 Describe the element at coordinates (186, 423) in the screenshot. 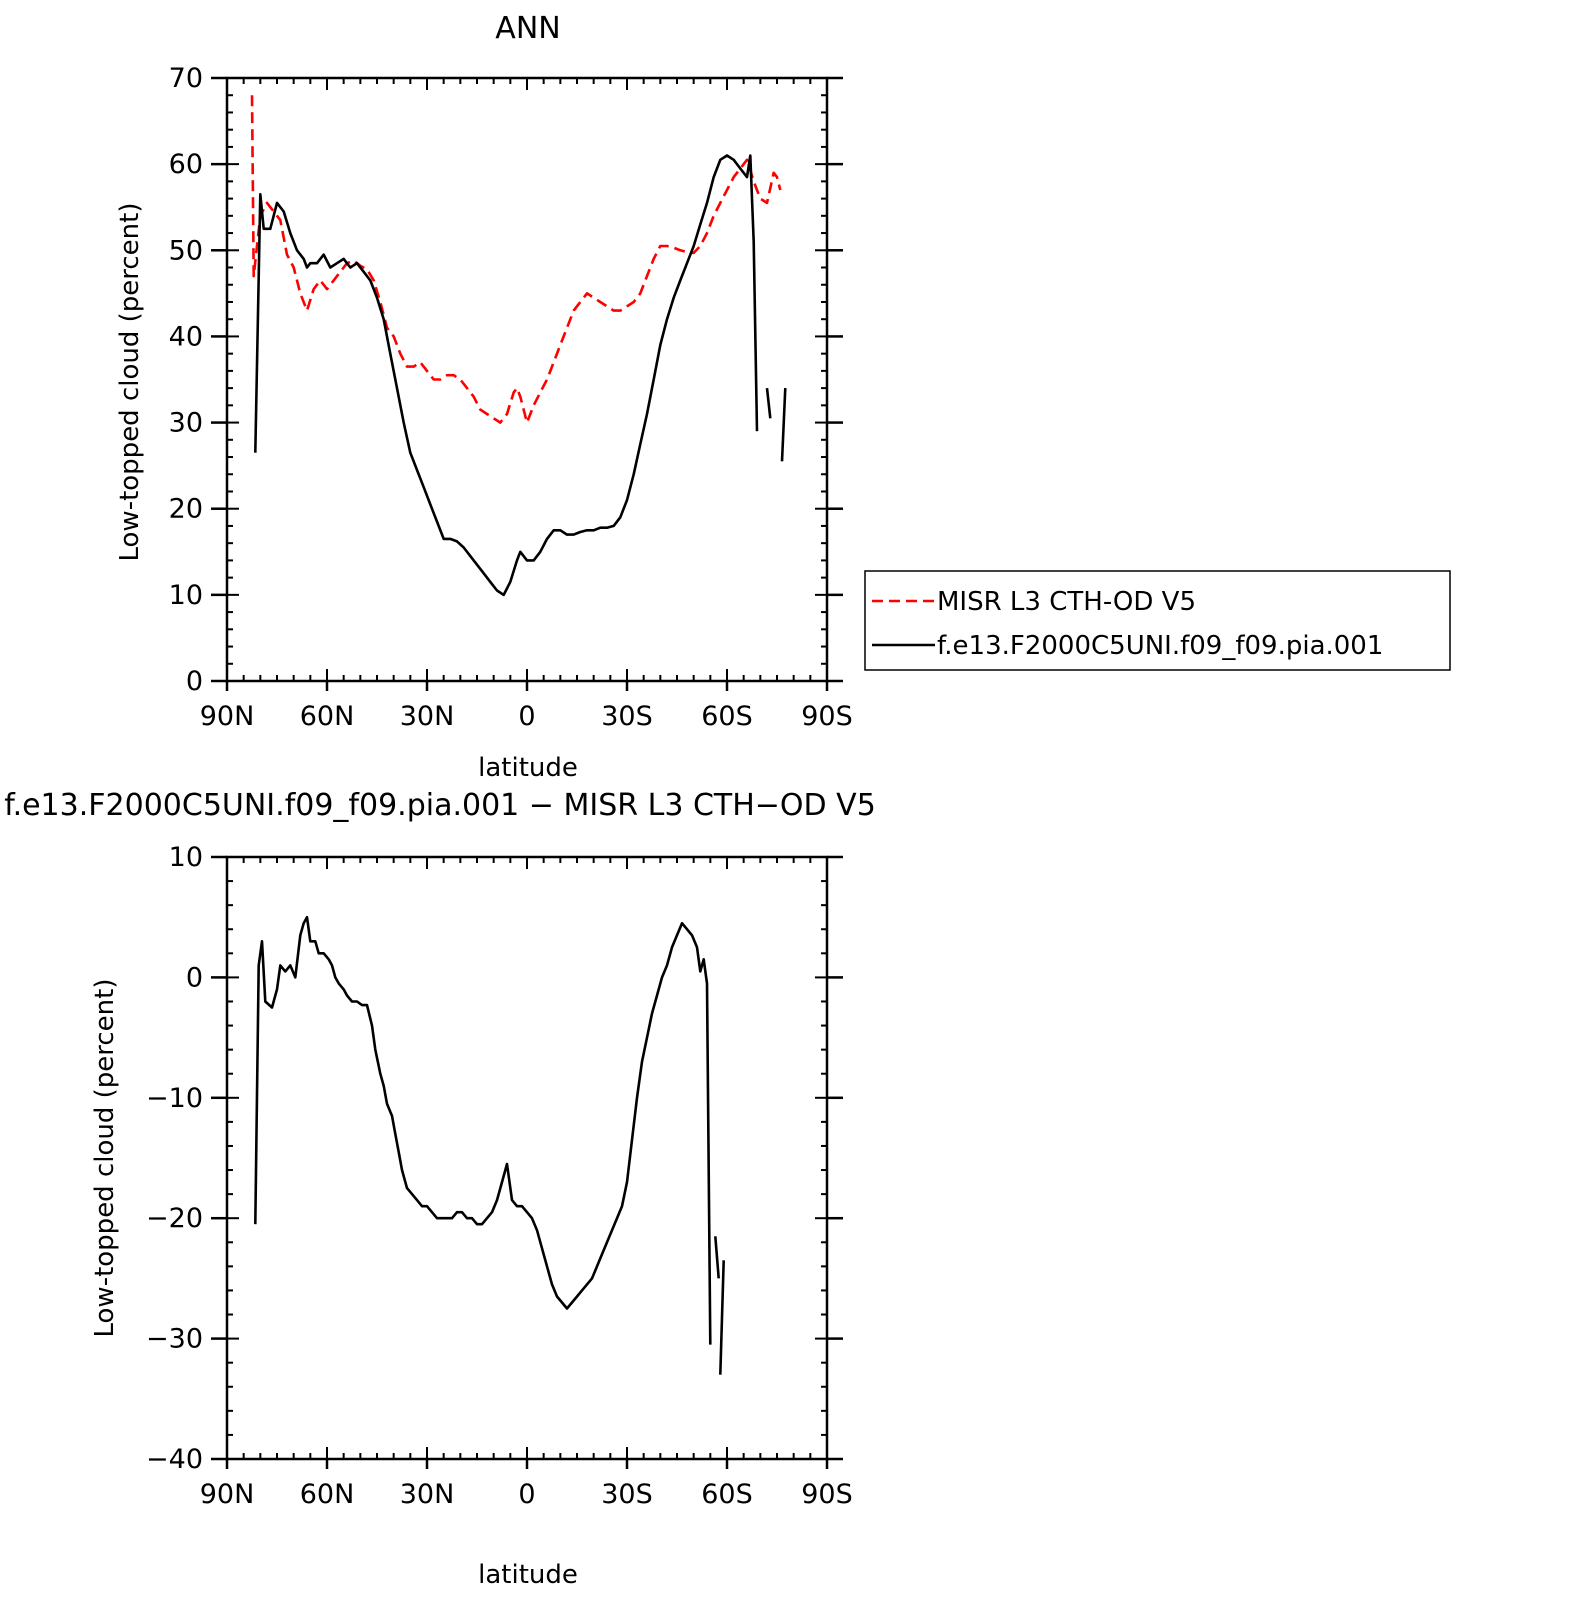

I see `top-y-tick-label: 30` at that location.